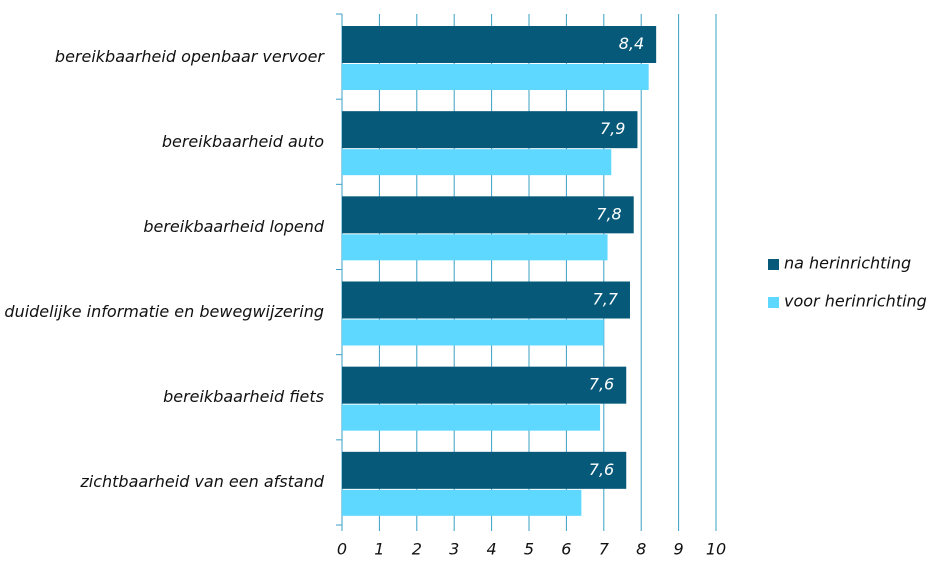 Image resolution: width=952 pixels, height=561 pixels. Describe the element at coordinates (454, 549) in the screenshot. I see `x-tick-label: 3` at that location.